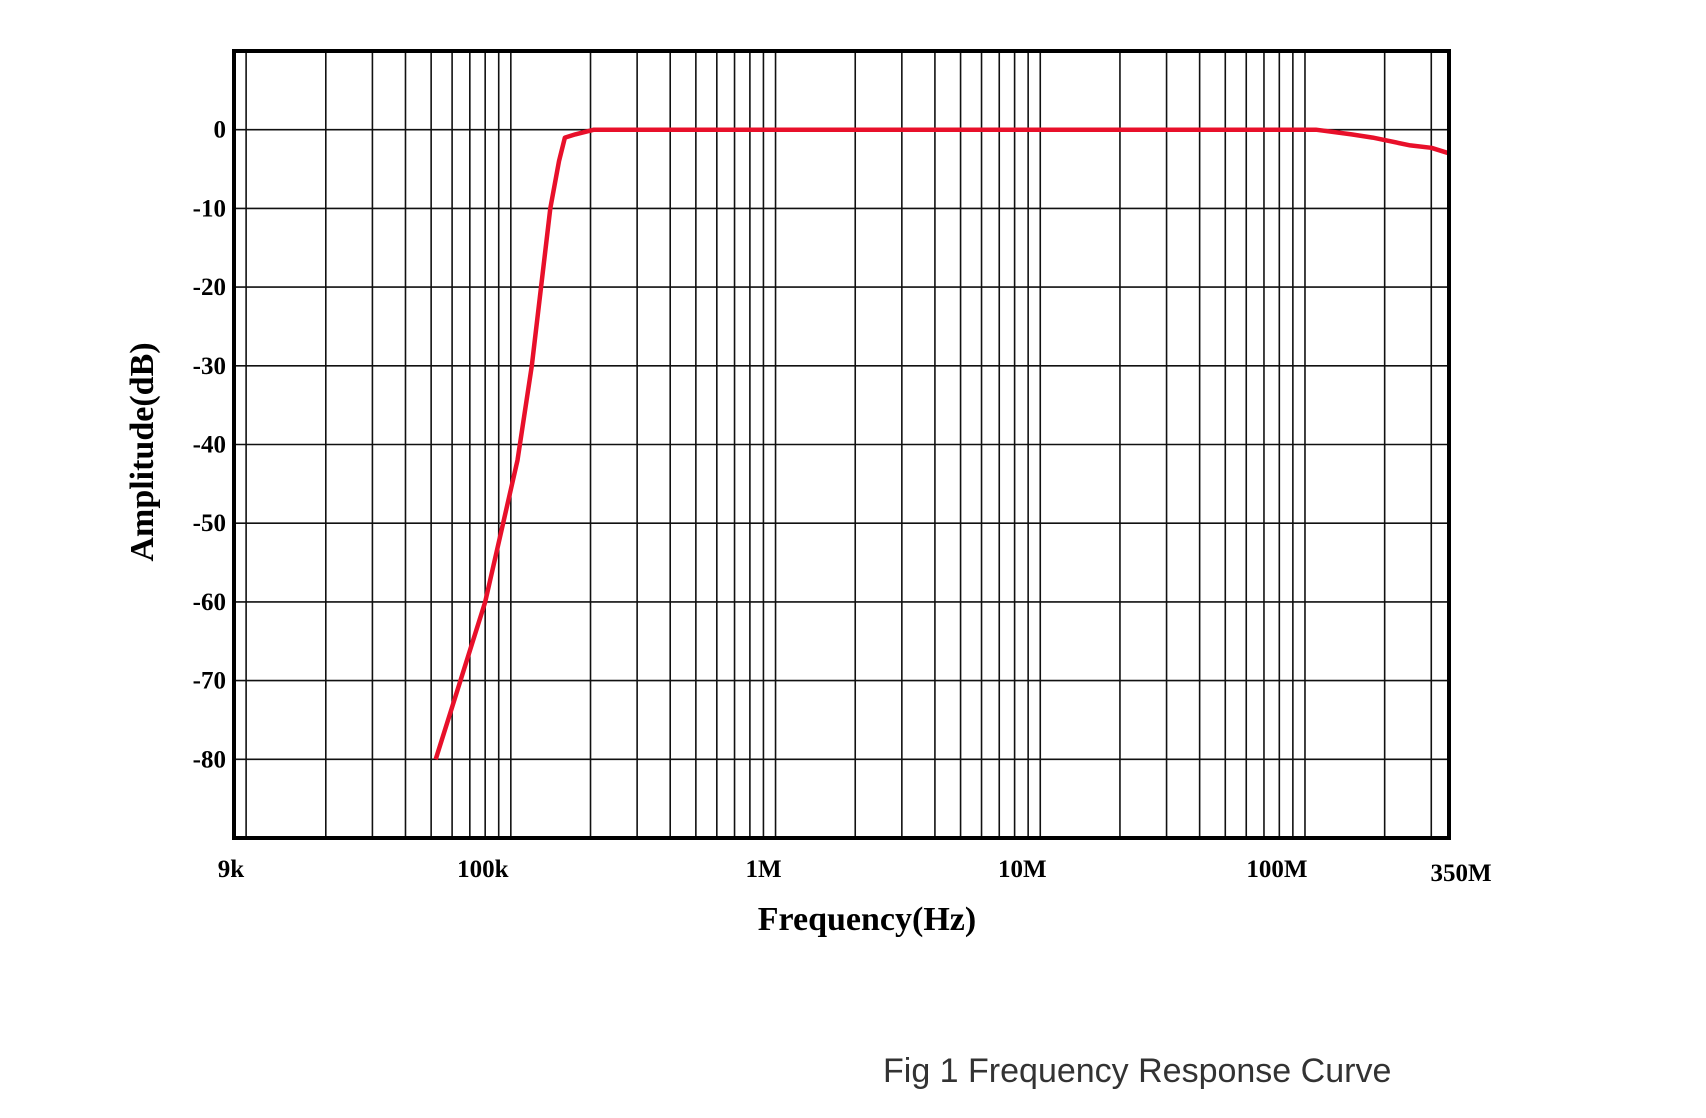 This screenshot has height=1118, width=1706. What do you see at coordinates (220, 130) in the screenshot?
I see `y-tick-label: 0` at bounding box center [220, 130].